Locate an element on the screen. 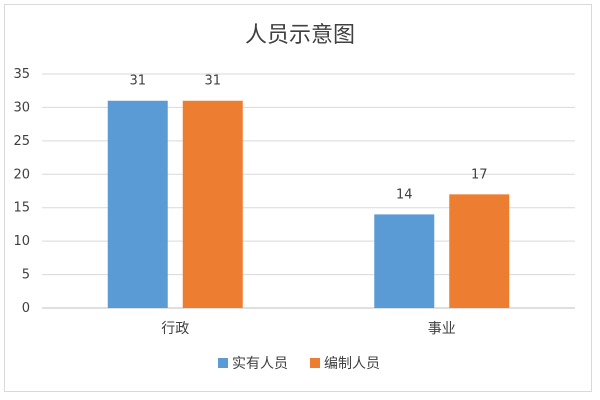 This screenshot has width=600, height=400. y-tick-label: 25 is located at coordinates (21, 141).